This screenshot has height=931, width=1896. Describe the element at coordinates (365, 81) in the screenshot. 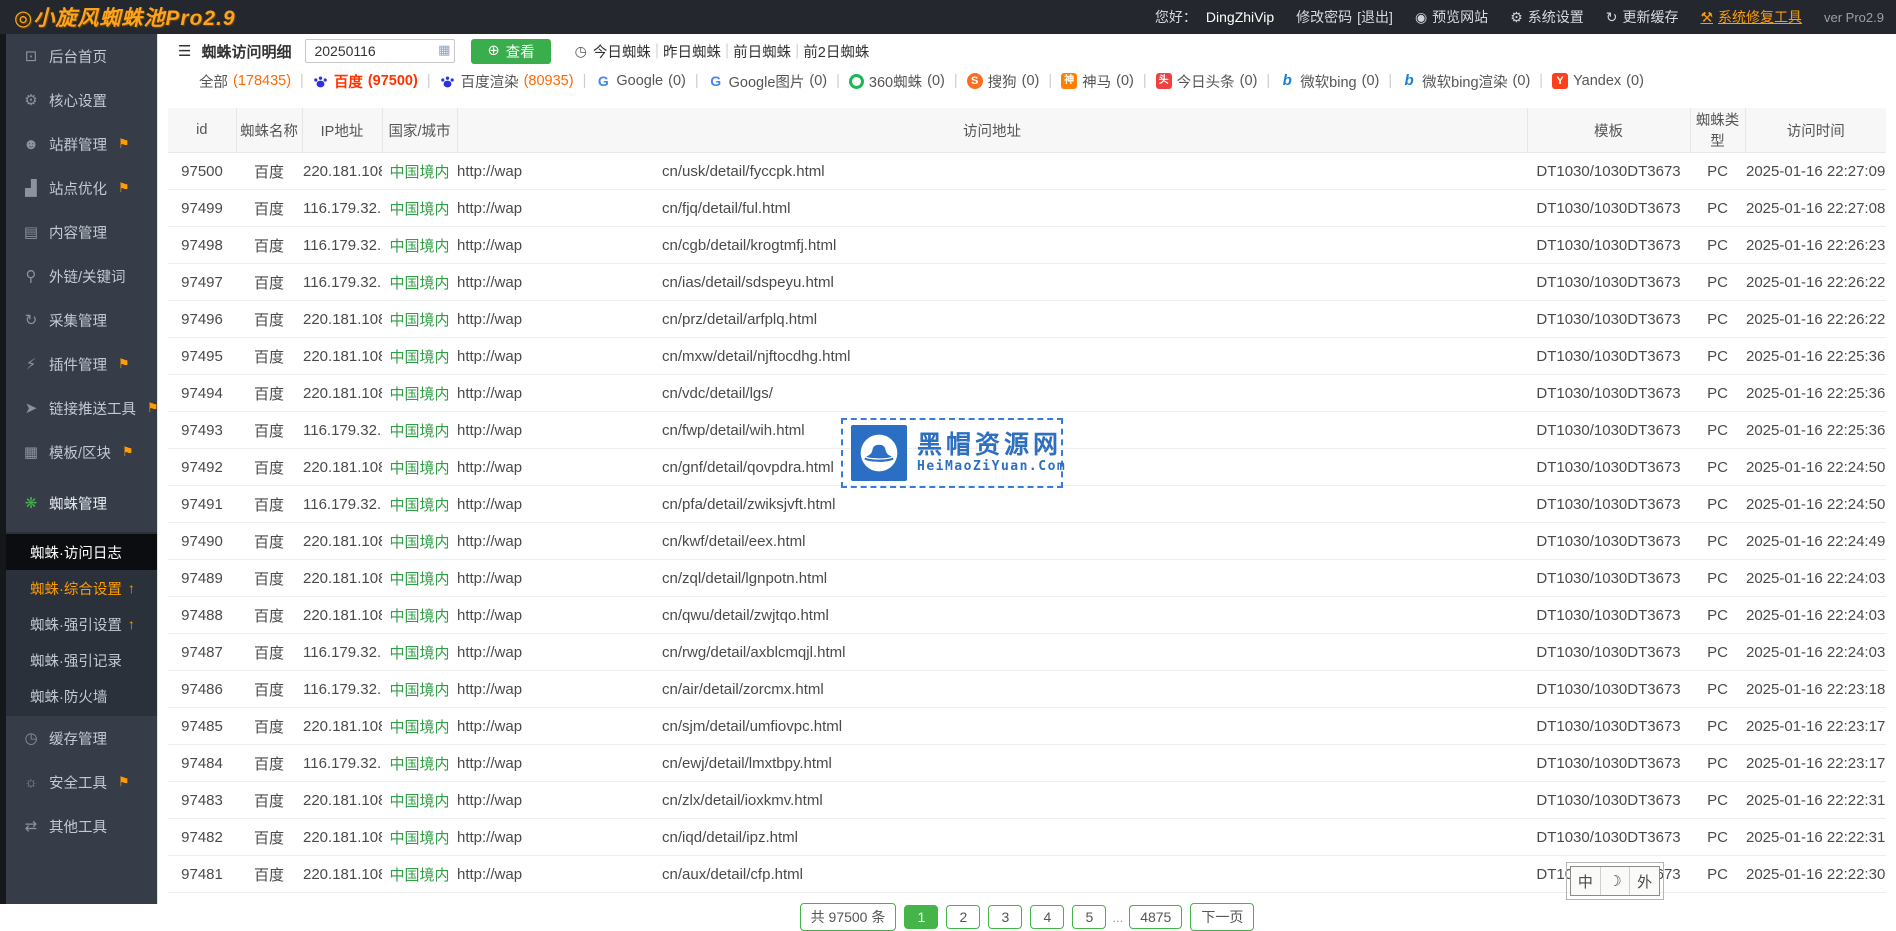

I see `filter-百度: 百度 (97500)` at that location.